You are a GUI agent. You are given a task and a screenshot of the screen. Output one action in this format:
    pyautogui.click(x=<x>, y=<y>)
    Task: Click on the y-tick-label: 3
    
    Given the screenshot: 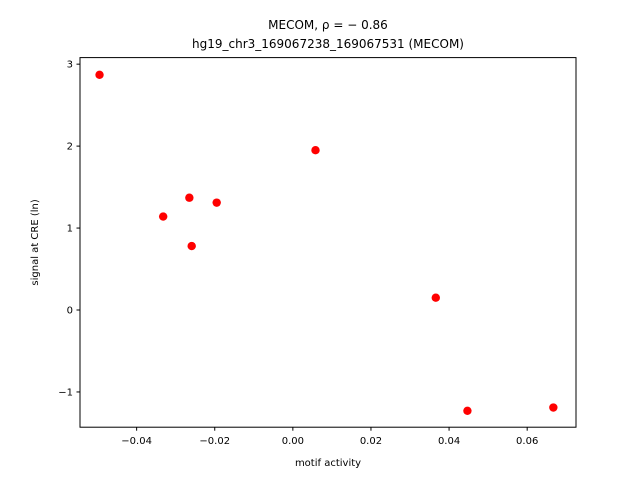 What is the action you would take?
    pyautogui.click(x=70, y=65)
    